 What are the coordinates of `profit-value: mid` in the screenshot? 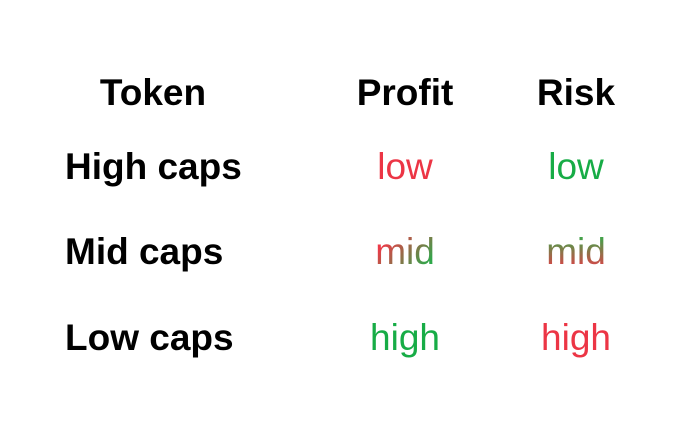 It's located at (405, 251).